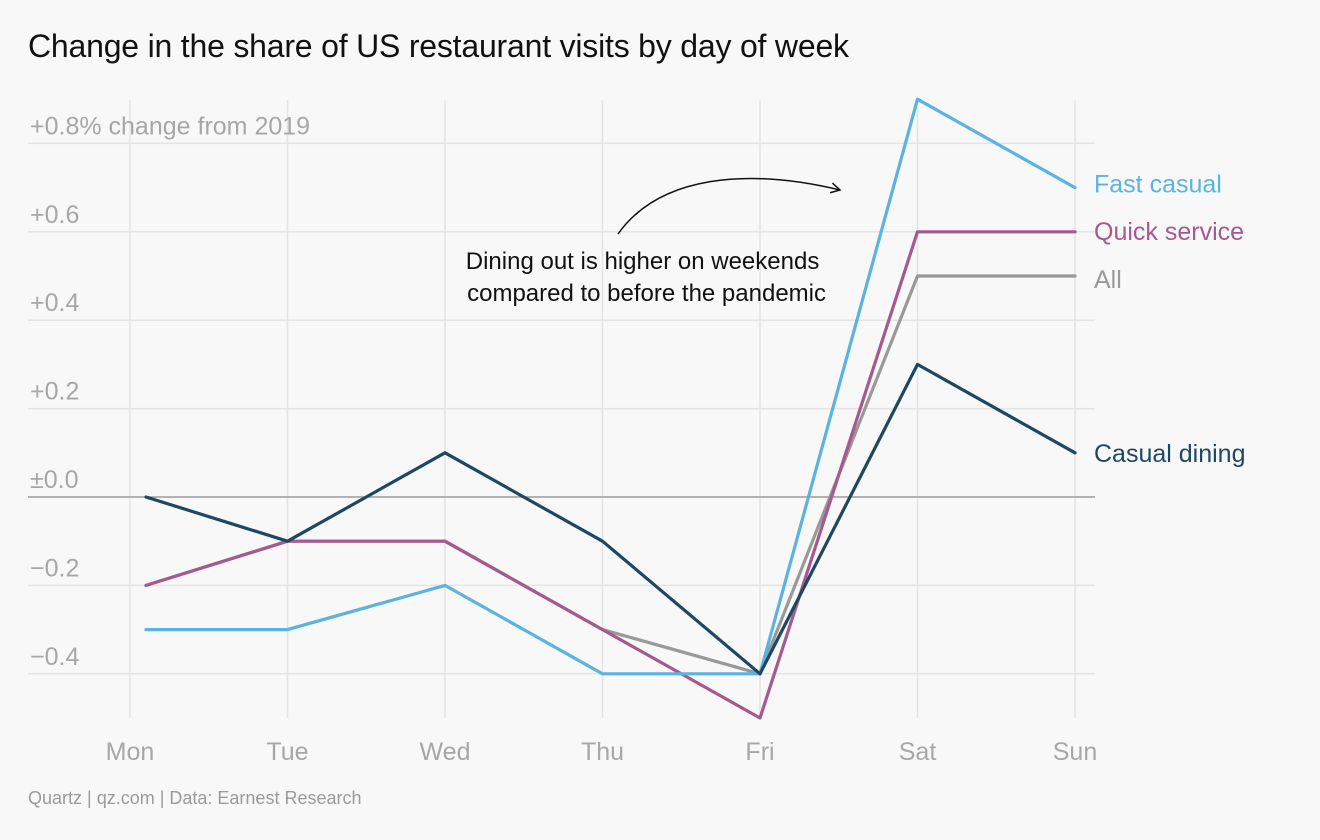 The height and width of the screenshot is (840, 1320). What do you see at coordinates (170, 126) in the screenshot?
I see `y-tick-label: +0.8% change from 2019` at bounding box center [170, 126].